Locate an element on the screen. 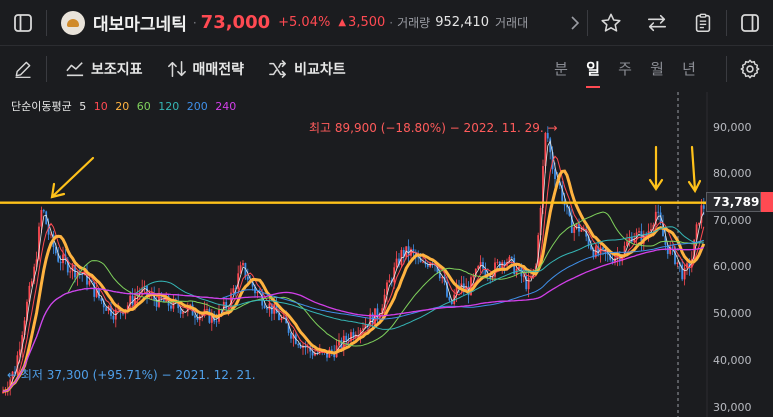 The width and height of the screenshot is (773, 417). current-price: 73,000 is located at coordinates (235, 22).